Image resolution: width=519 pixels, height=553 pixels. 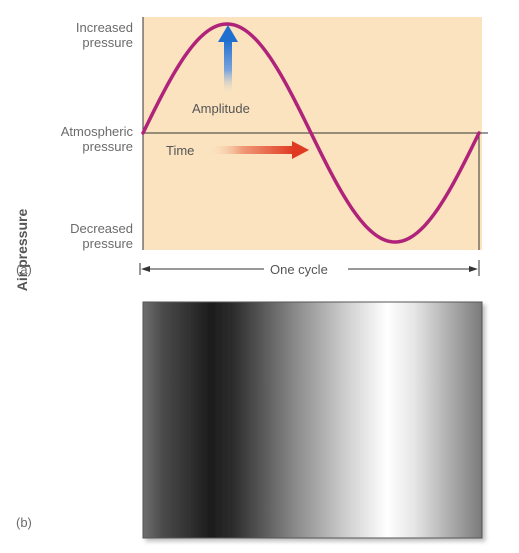 I want to click on decreased-pressure-label: Decreased pressure, so click(x=81, y=236).